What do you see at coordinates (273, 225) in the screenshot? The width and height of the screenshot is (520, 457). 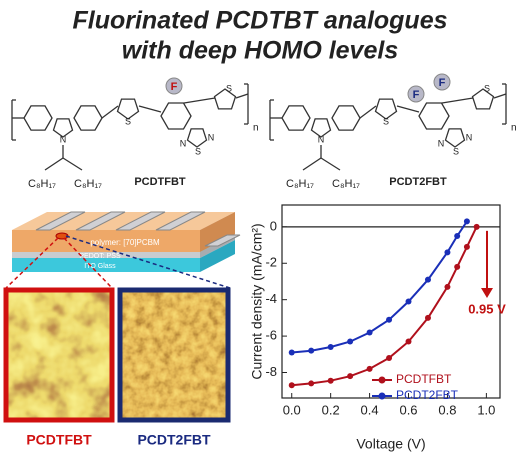 I see `y-tick-label: 0` at bounding box center [273, 225].